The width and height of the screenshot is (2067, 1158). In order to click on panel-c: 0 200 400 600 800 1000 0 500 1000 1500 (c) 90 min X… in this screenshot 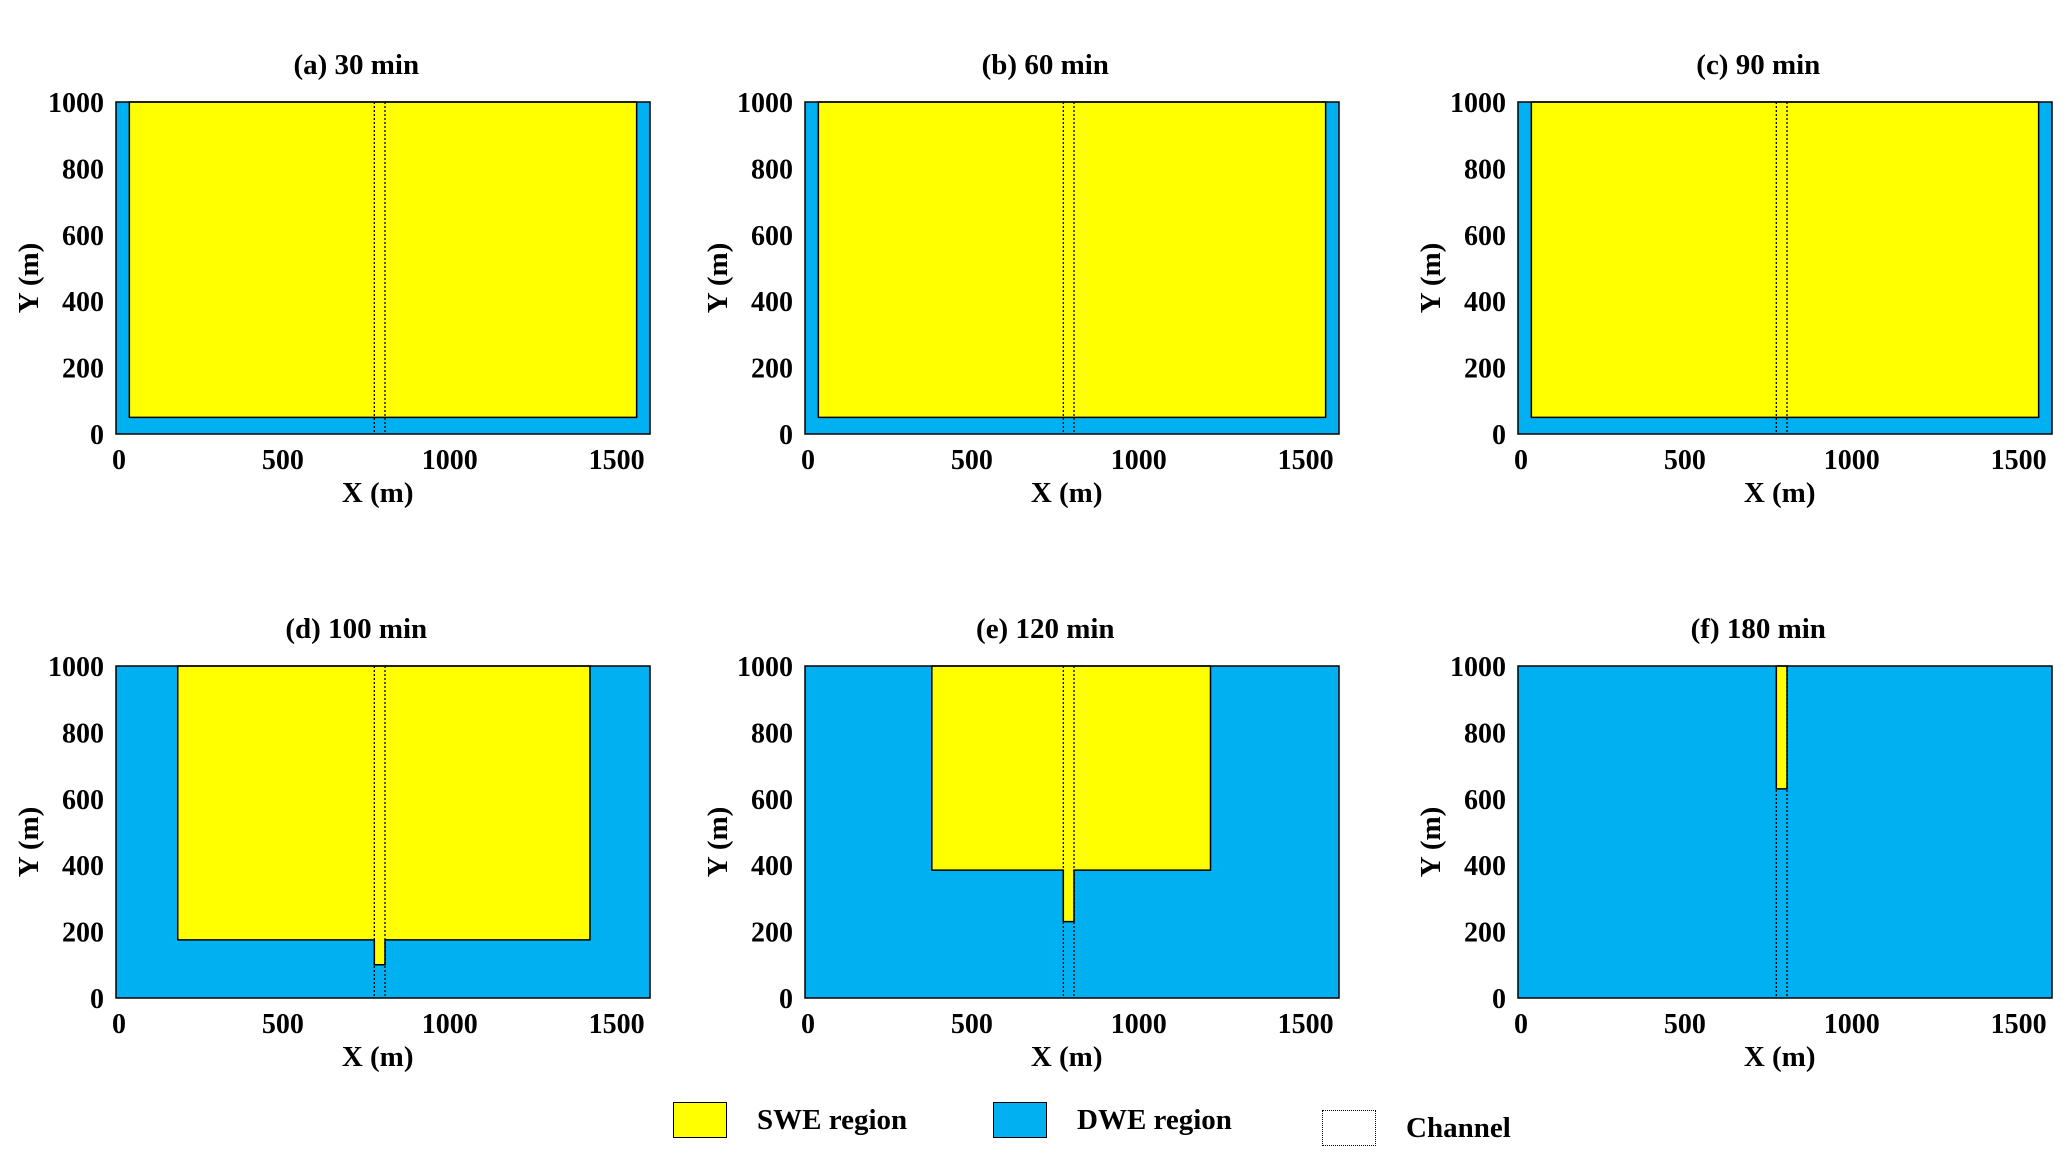, I will do `click(1734, 279)`.